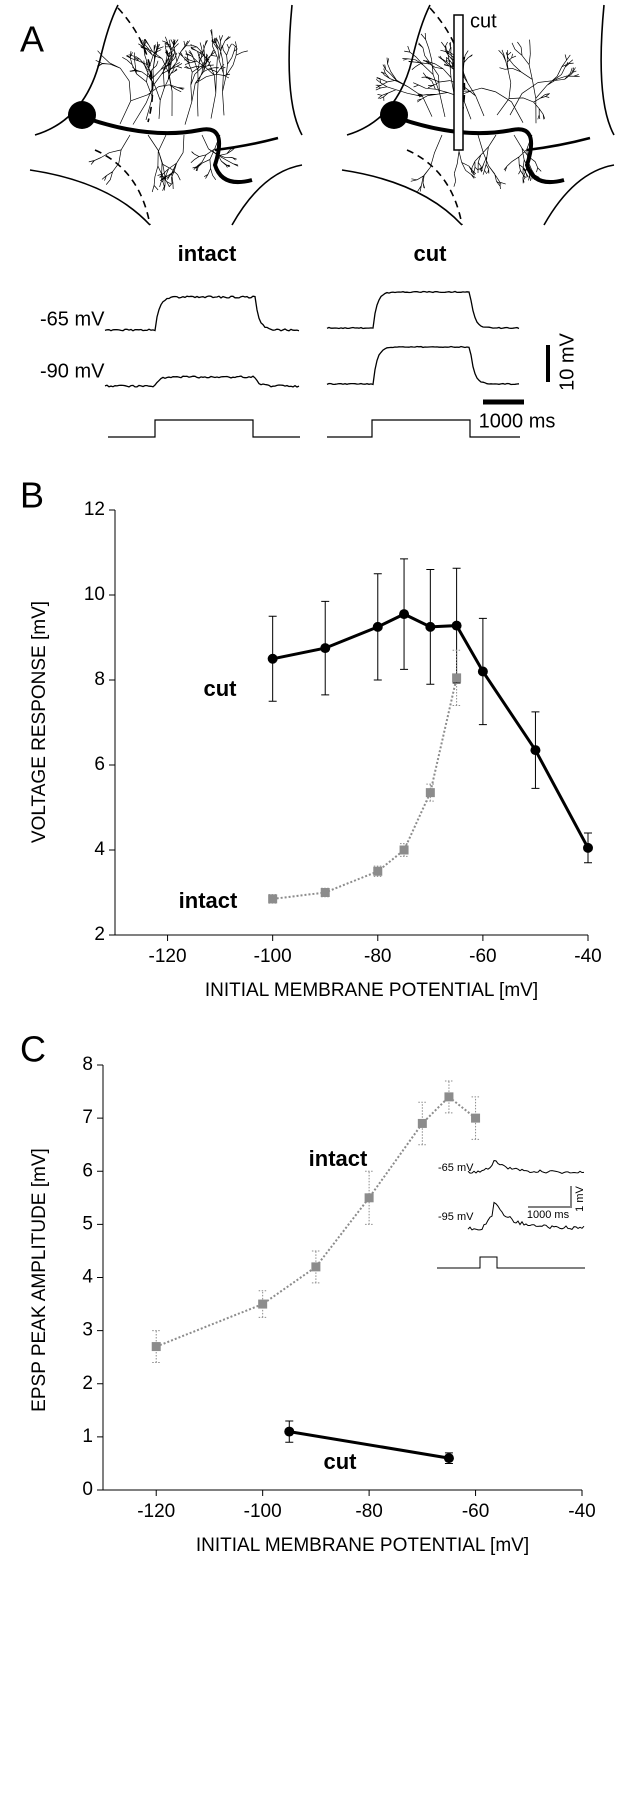 This screenshot has height=1800, width=619. I want to click on panel-letter: C, so click(33, 1049).